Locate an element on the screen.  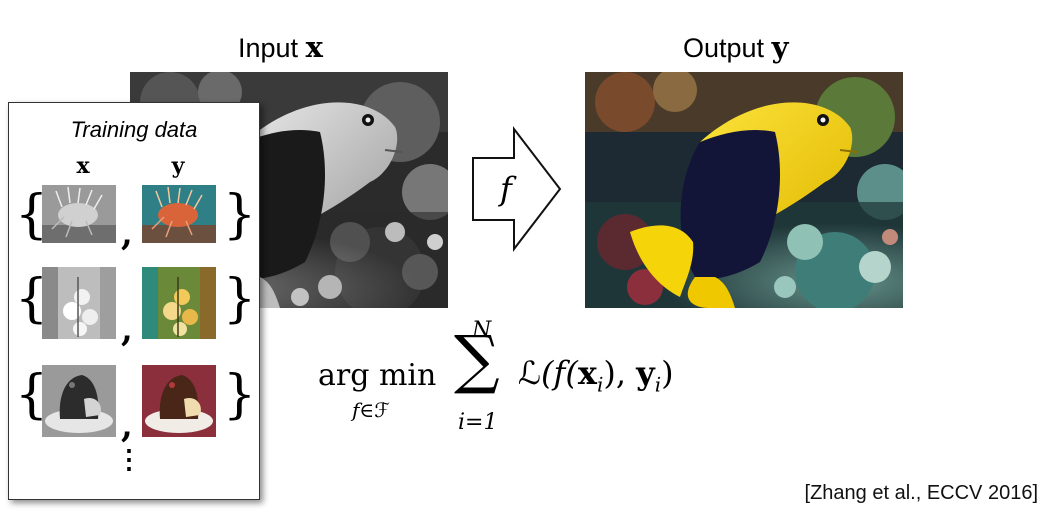
input-label-variable: x is located at coordinates (314, 47).